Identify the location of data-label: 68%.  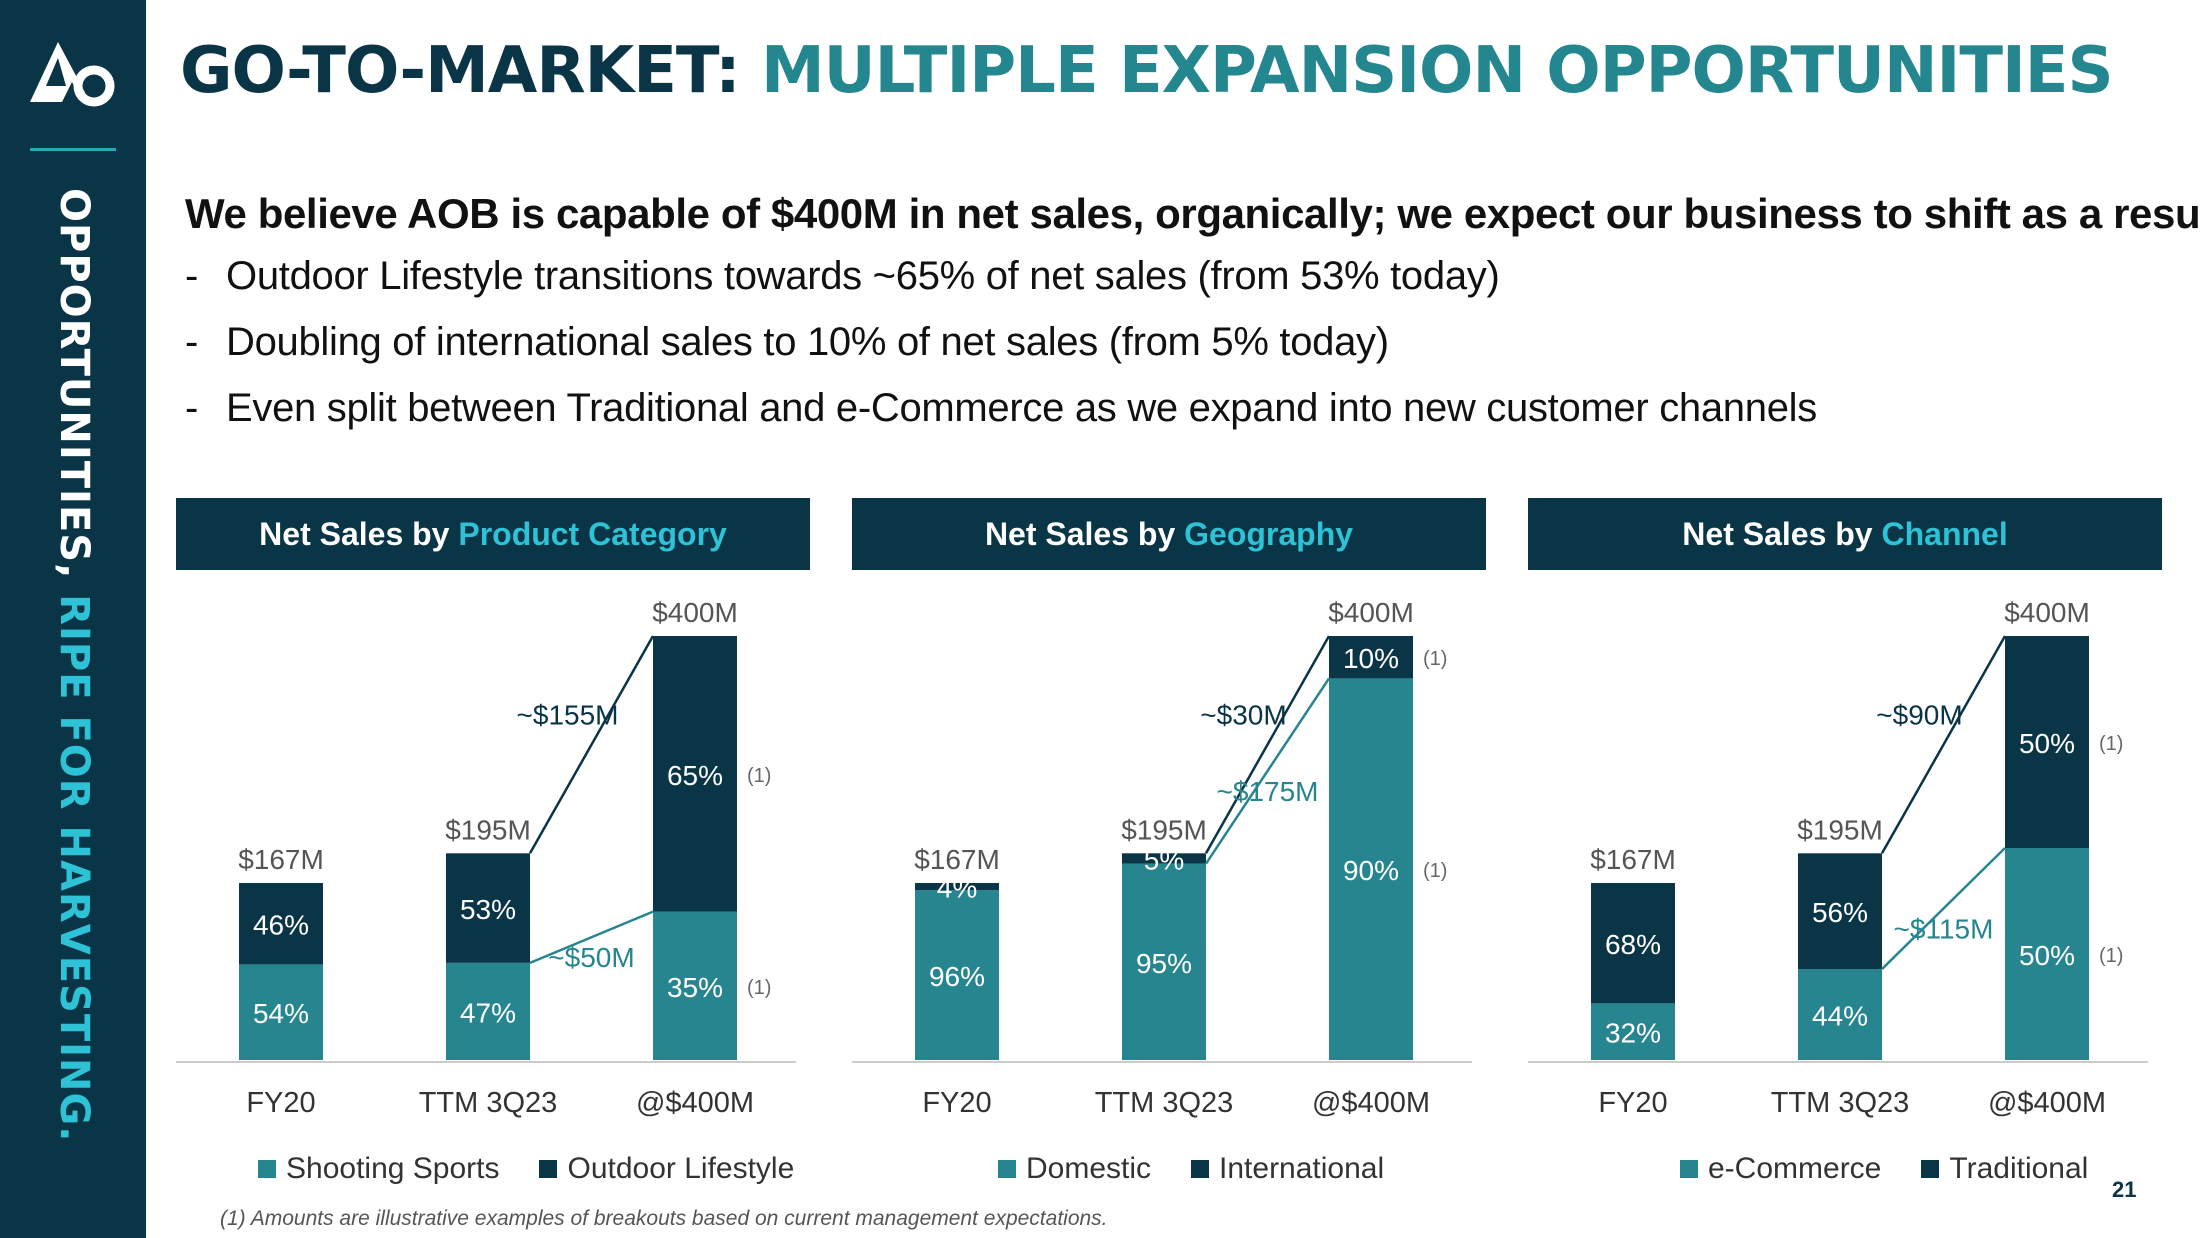
(1633, 944).